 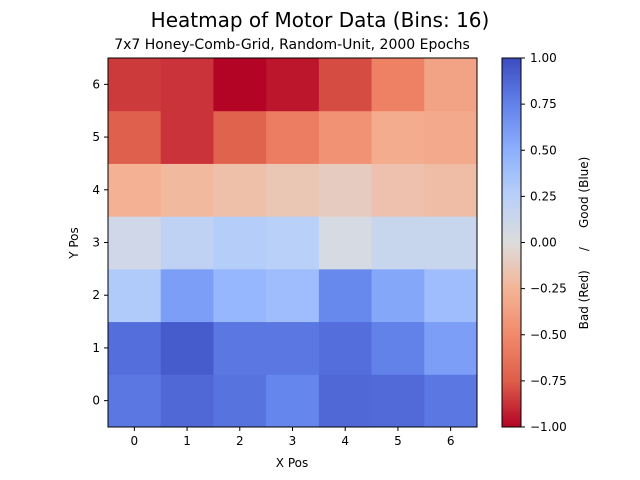 What do you see at coordinates (543, 58) in the screenshot?
I see `colorbar-tick-label: 1.00` at bounding box center [543, 58].